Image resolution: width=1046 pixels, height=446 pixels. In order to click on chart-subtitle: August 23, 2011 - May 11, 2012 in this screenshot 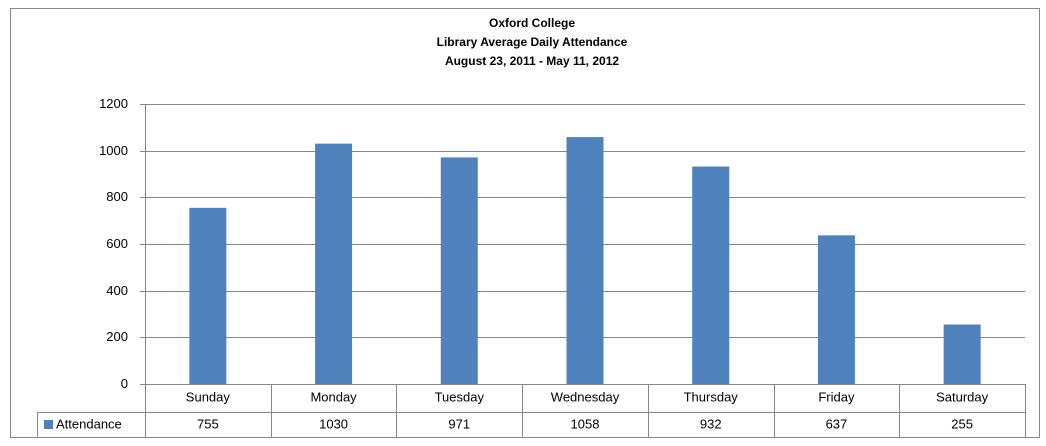, I will do `click(532, 61)`.